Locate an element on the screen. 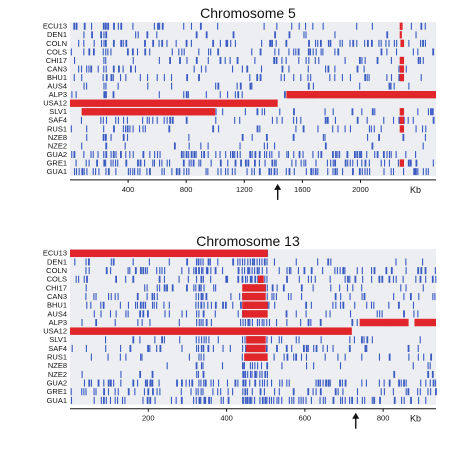  row-label: RUS1 is located at coordinates (57, 357).